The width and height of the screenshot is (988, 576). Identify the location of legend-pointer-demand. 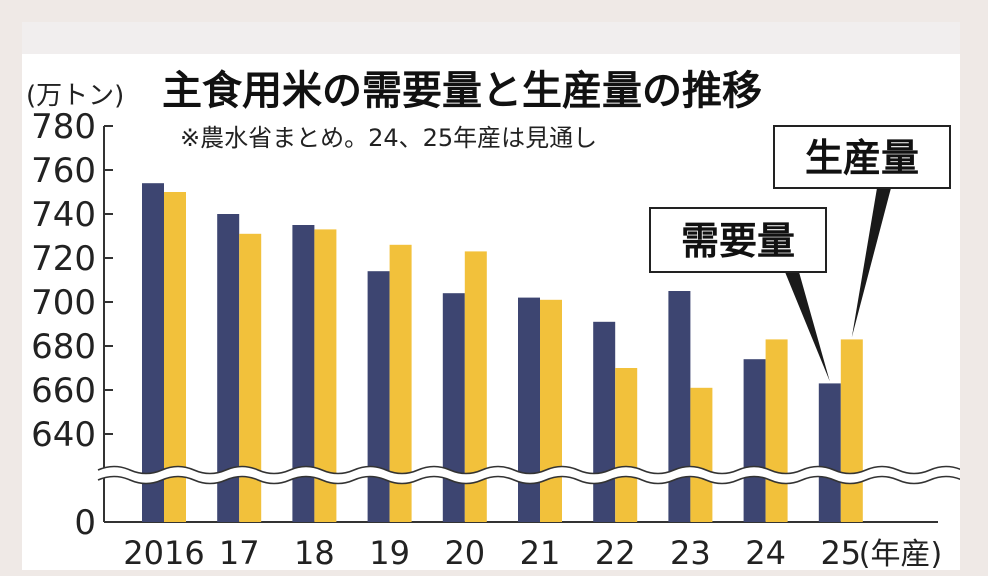
(807, 327).